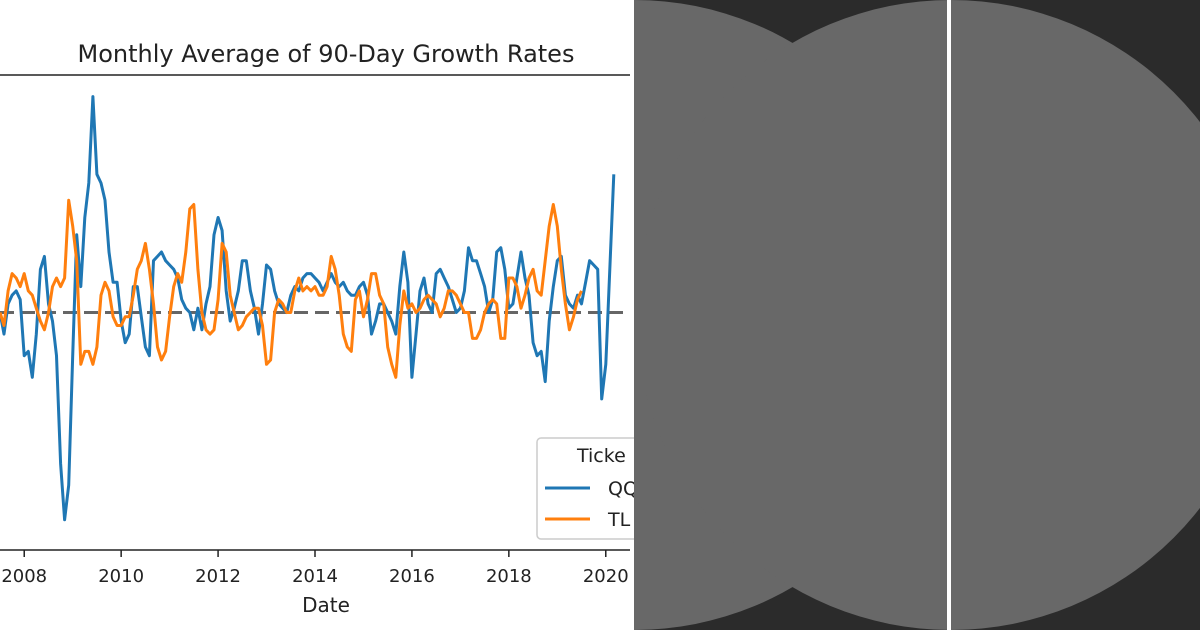  What do you see at coordinates (606, 576) in the screenshot?
I see `x-tick-label-2020: 2020` at bounding box center [606, 576].